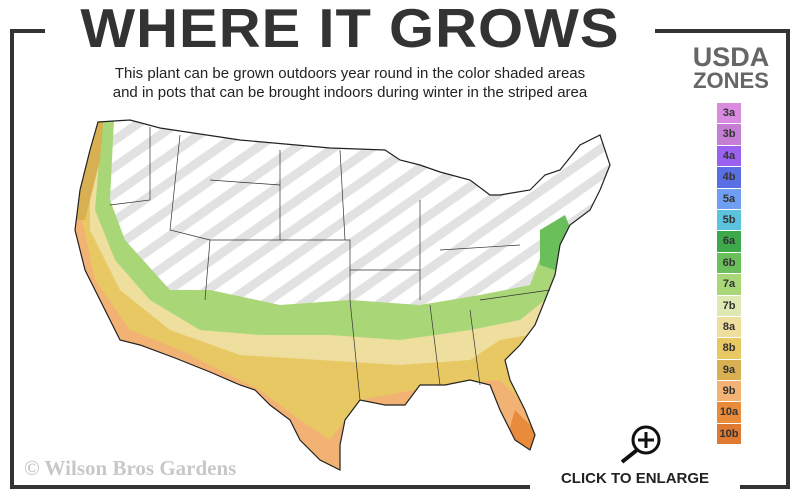 The width and height of the screenshot is (800, 500). I want to click on legend-zone-8b: 8b, so click(729, 348).